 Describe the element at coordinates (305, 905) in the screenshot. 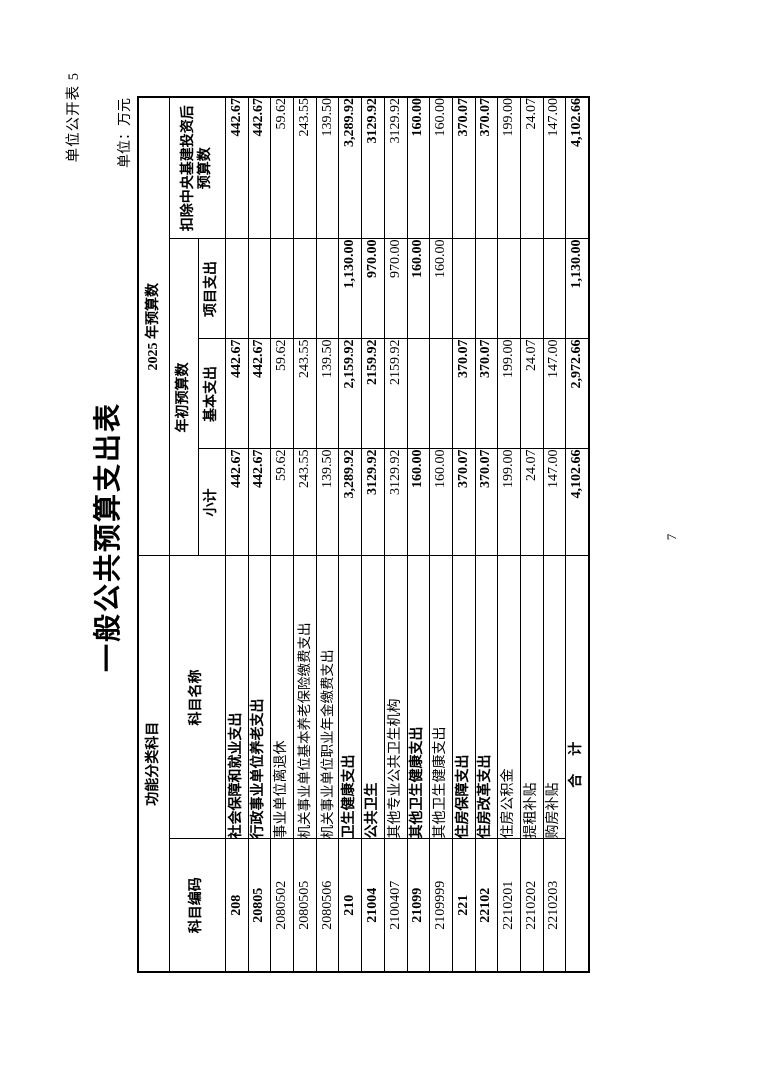

I see `code-cell: 2080505` at that location.